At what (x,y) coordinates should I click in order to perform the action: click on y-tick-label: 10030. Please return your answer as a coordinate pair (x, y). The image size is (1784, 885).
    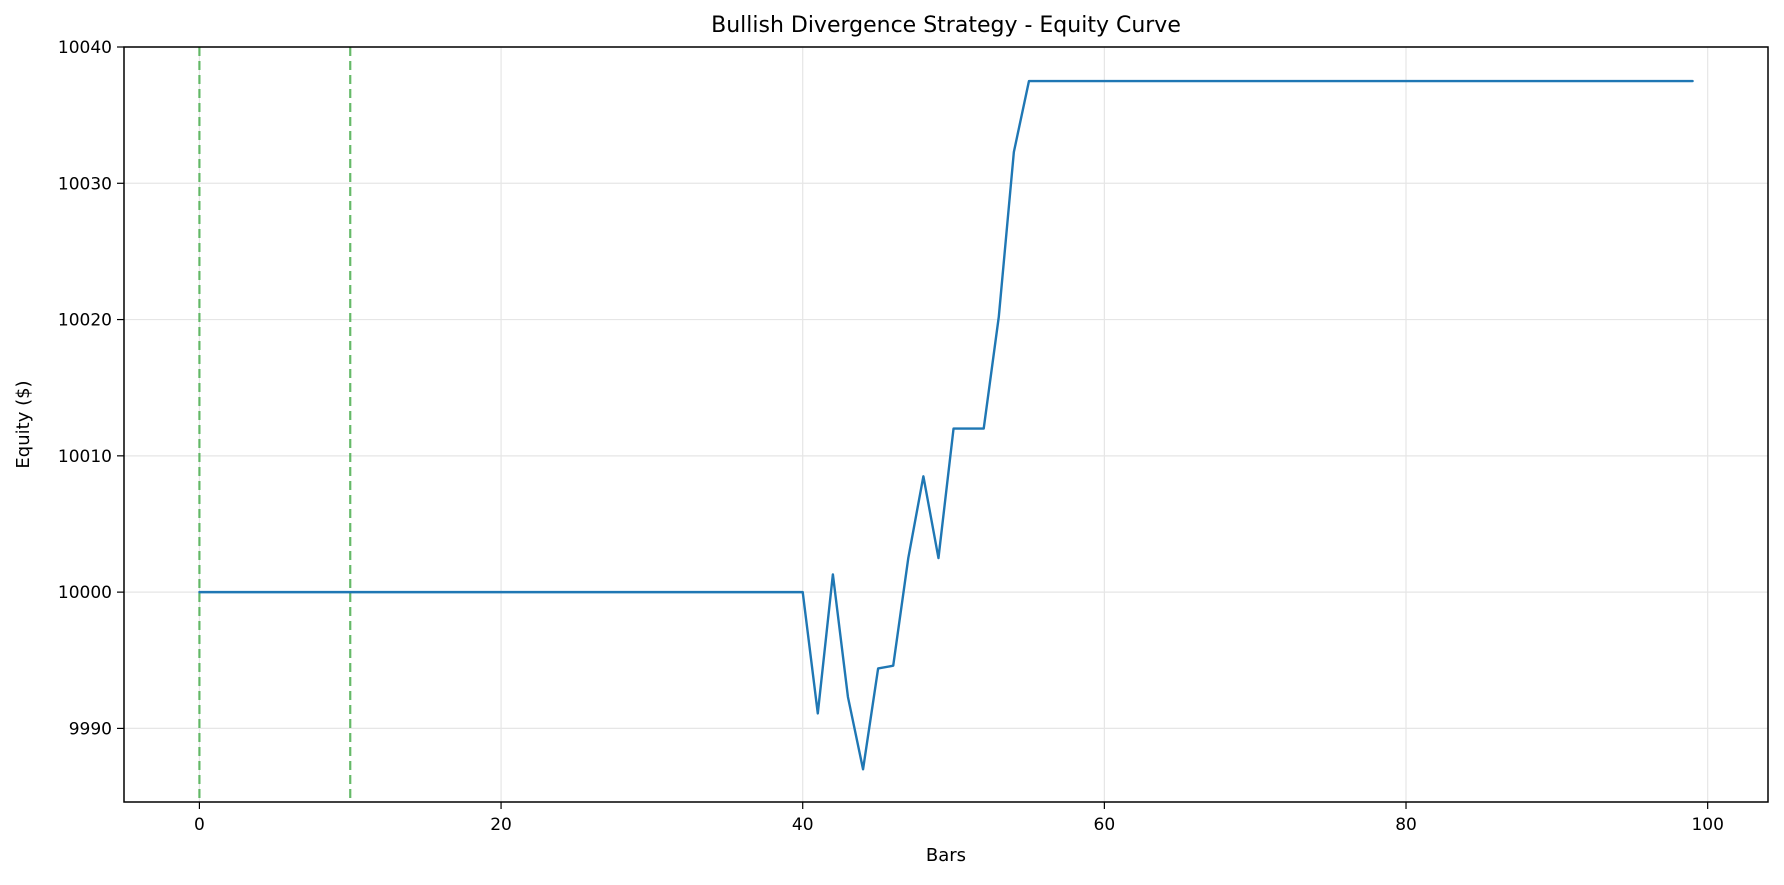
    Looking at the image, I should click on (85, 184).